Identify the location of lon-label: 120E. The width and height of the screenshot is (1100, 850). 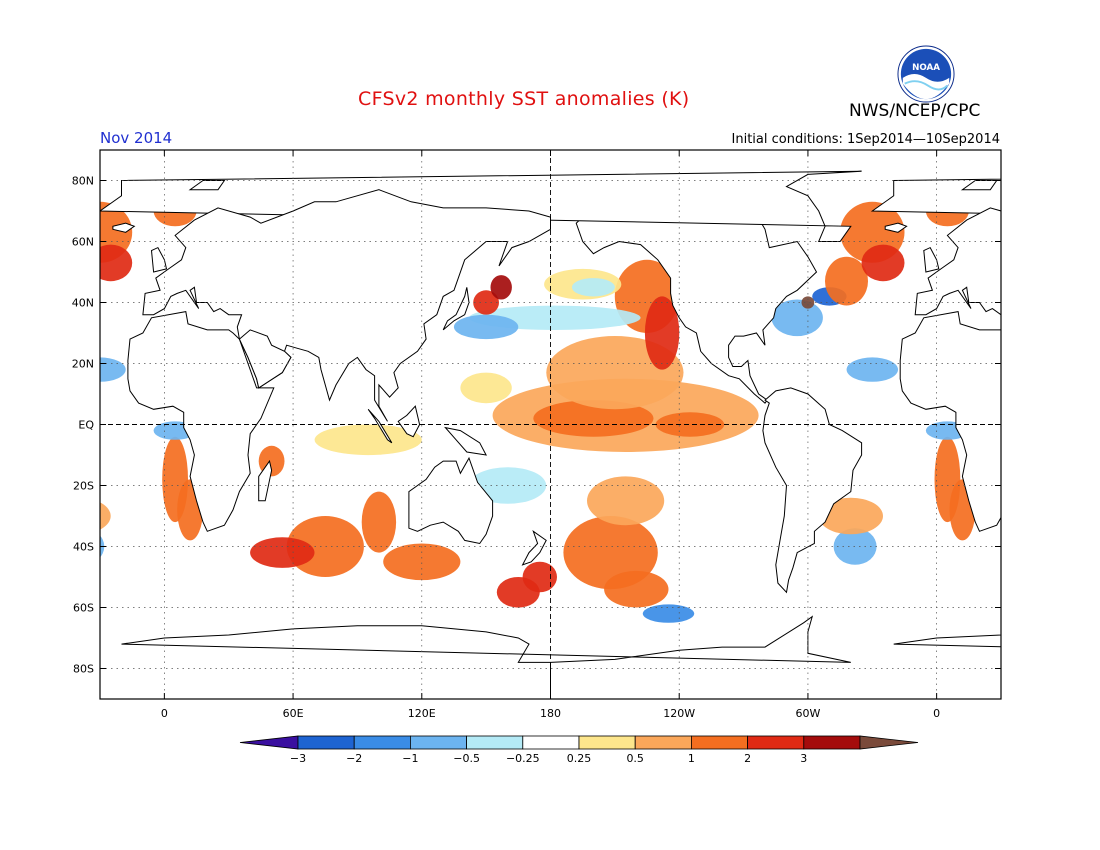
(422, 713).